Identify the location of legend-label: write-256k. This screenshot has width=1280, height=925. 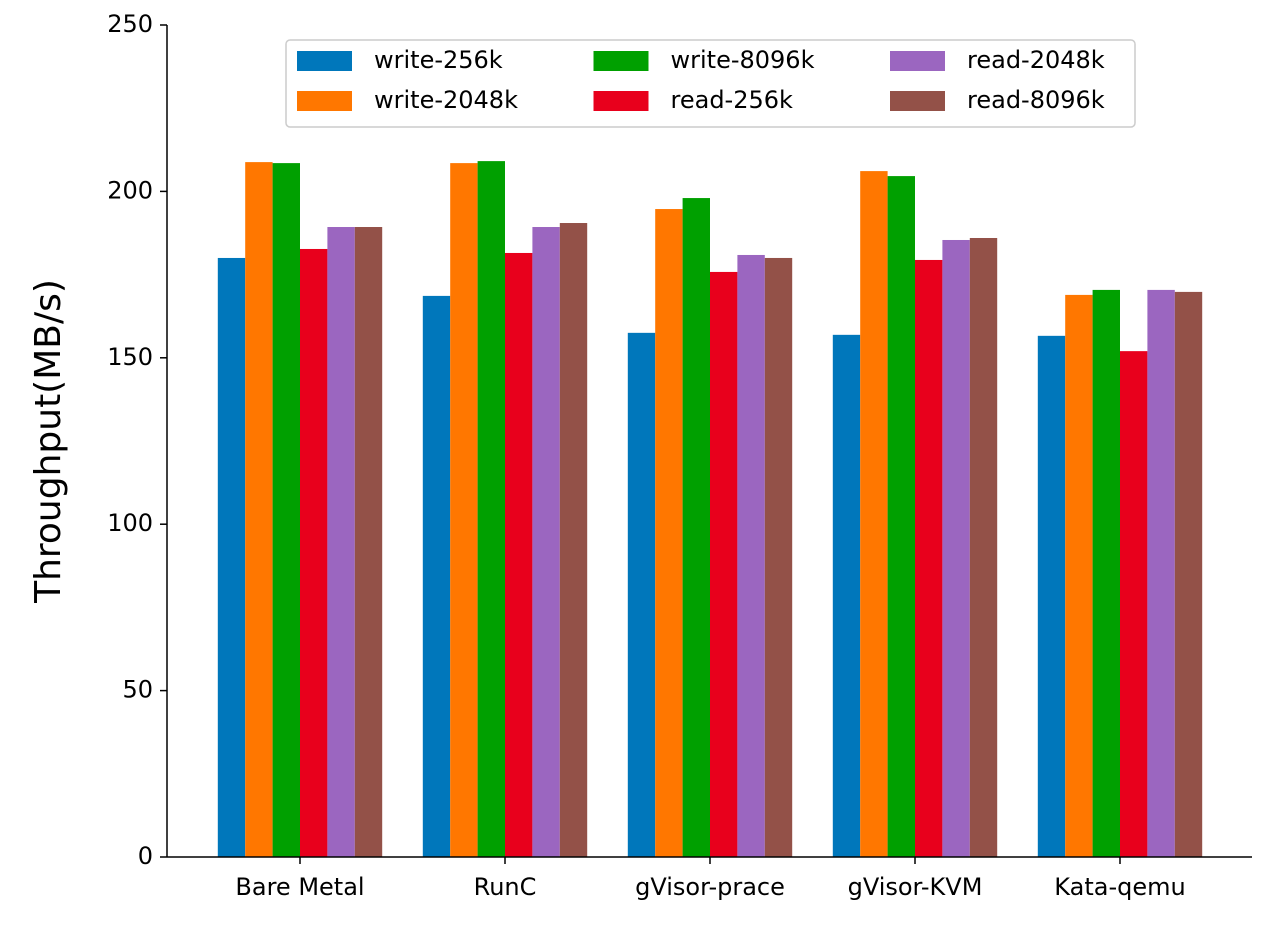
(438, 60).